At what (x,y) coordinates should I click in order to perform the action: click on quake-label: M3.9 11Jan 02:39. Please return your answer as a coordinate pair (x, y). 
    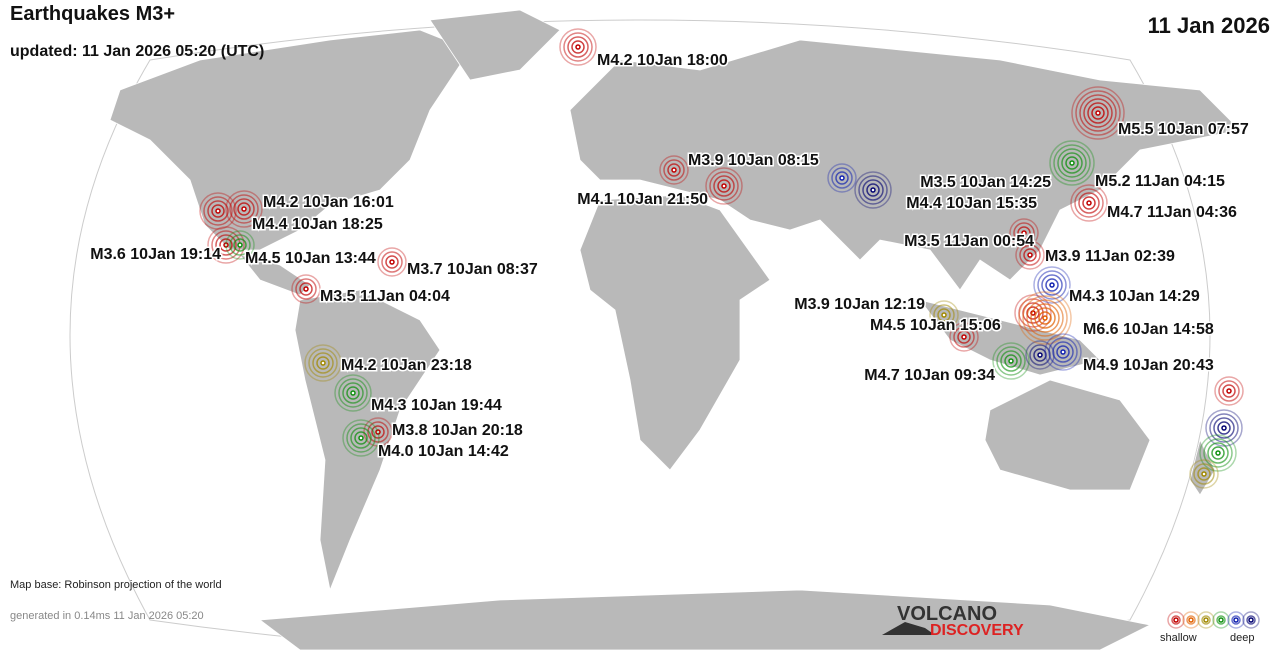
    Looking at the image, I should click on (1110, 256).